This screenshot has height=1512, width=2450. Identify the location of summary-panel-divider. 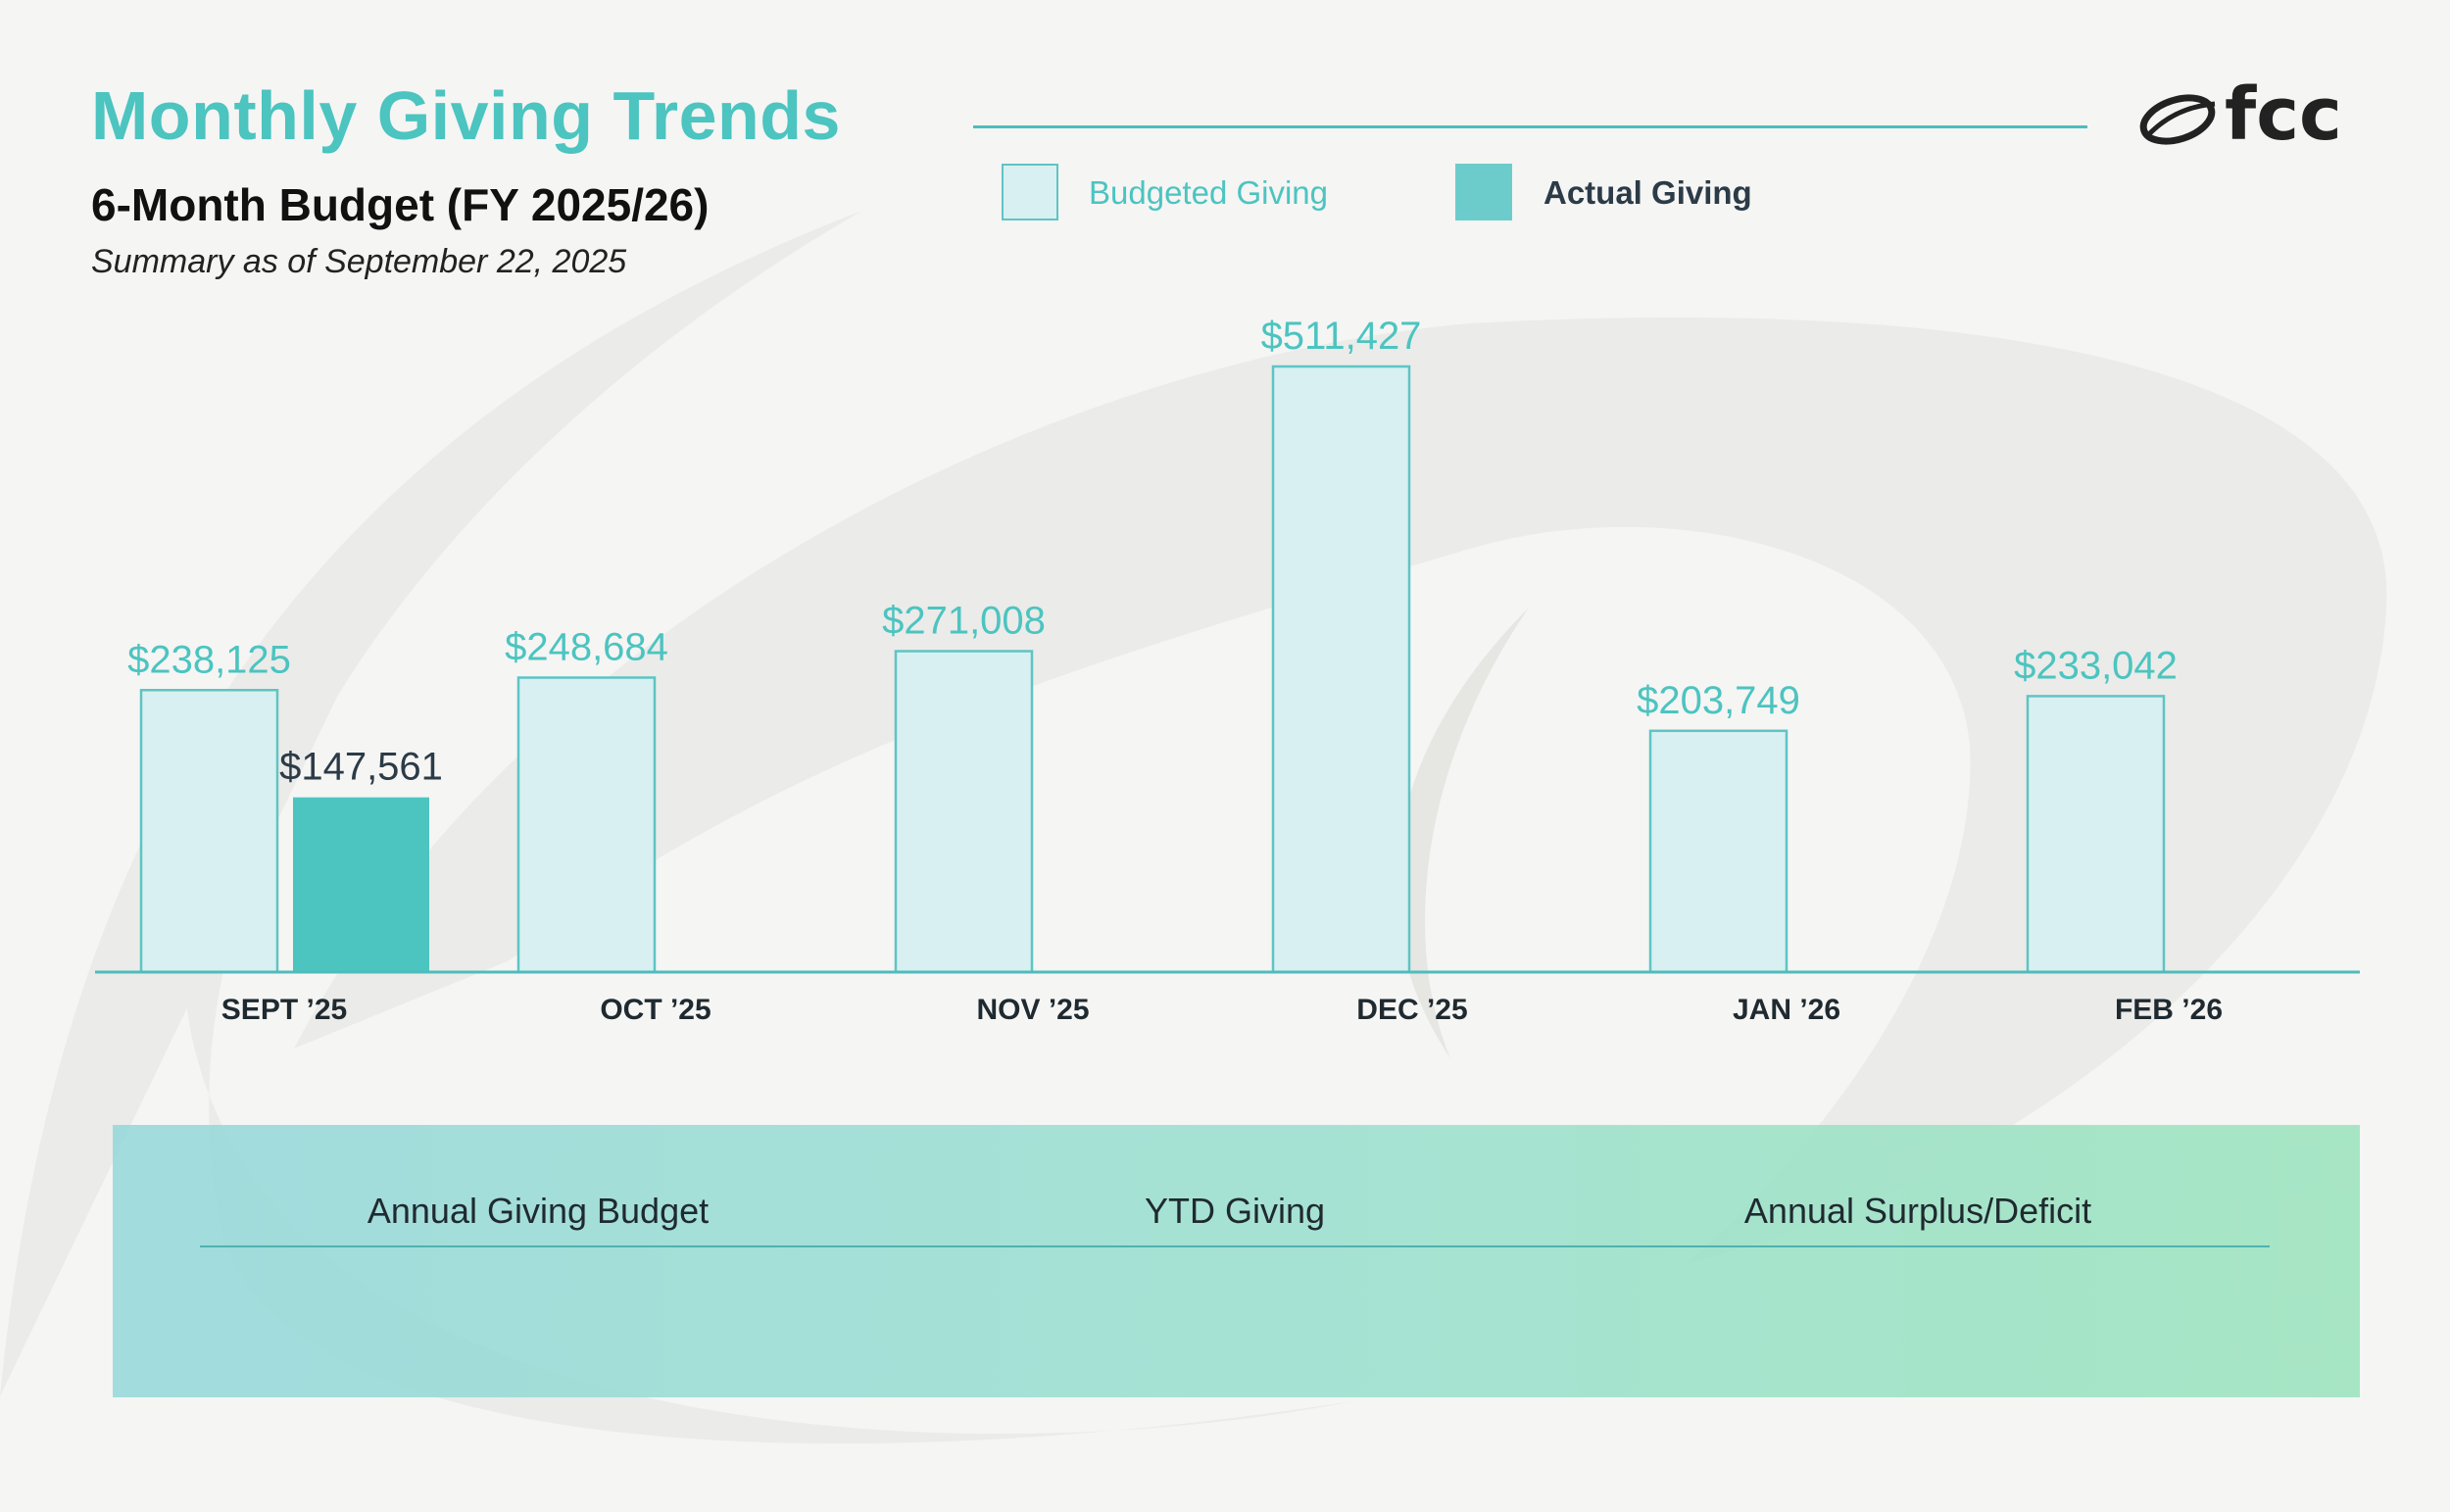
(1235, 1246).